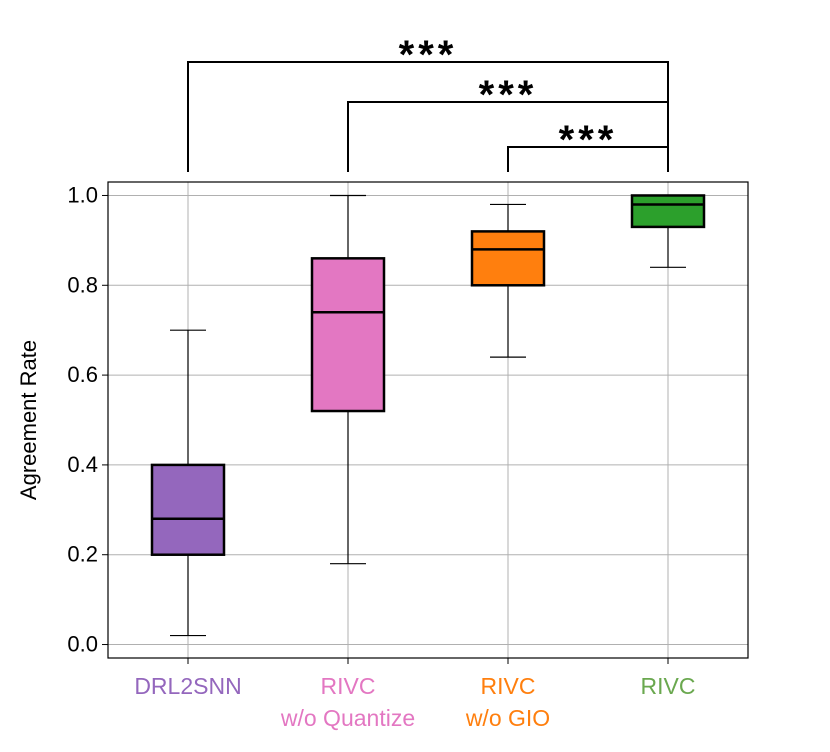 The height and width of the screenshot is (752, 830). Describe the element at coordinates (82, 554) in the screenshot. I see `y-tick-label: 0.2` at that location.